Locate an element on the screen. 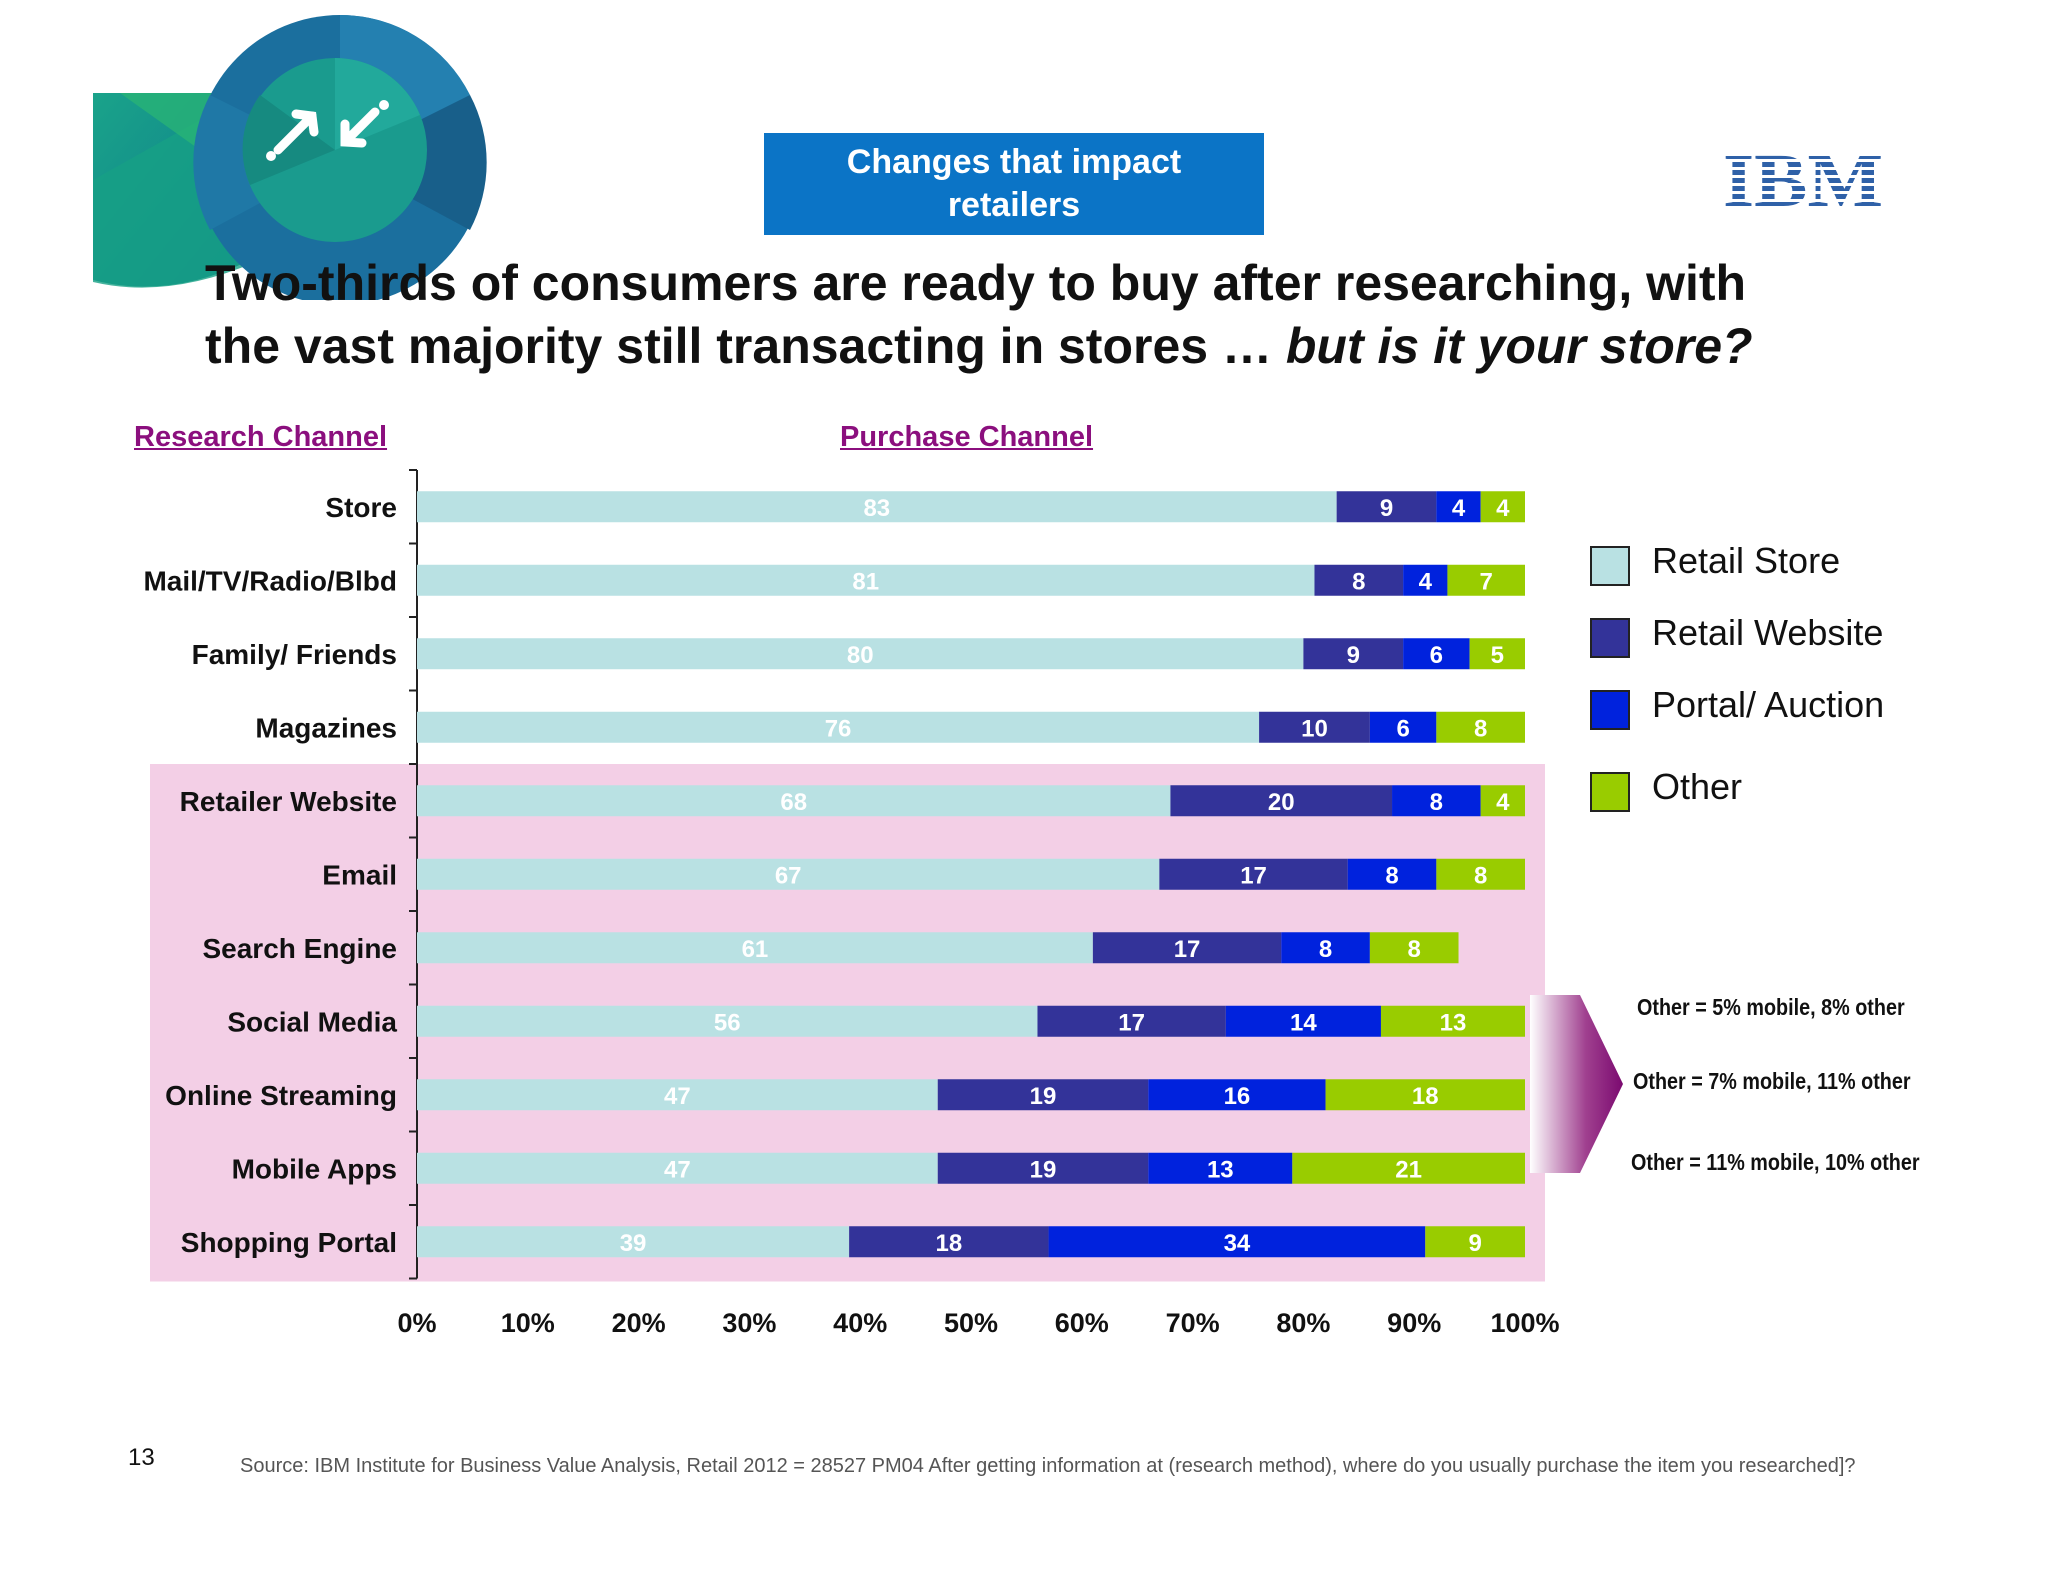  data-label: 83 is located at coordinates (876, 508).